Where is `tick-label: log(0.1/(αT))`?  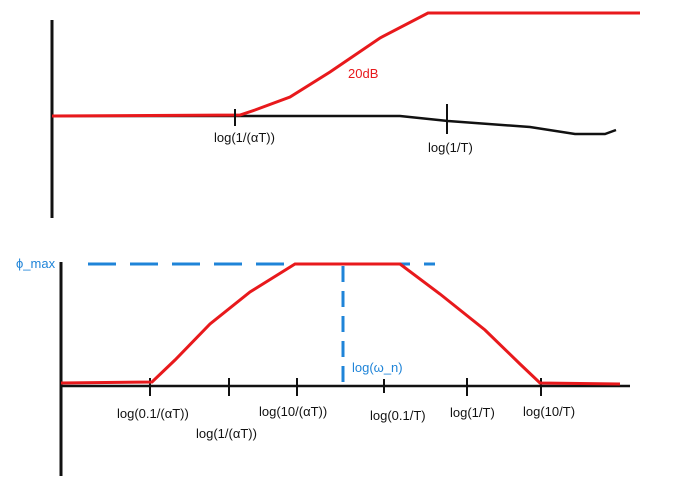
tick-label: log(0.1/(αT)) is located at coordinates (153, 413).